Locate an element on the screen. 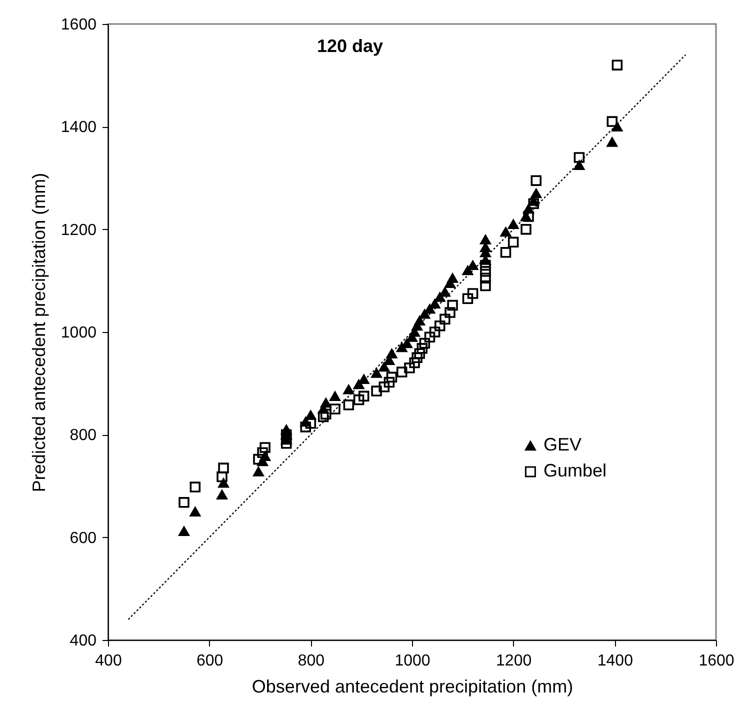 The image size is (756, 717). x-tick-label: 1600 is located at coordinates (716, 661).